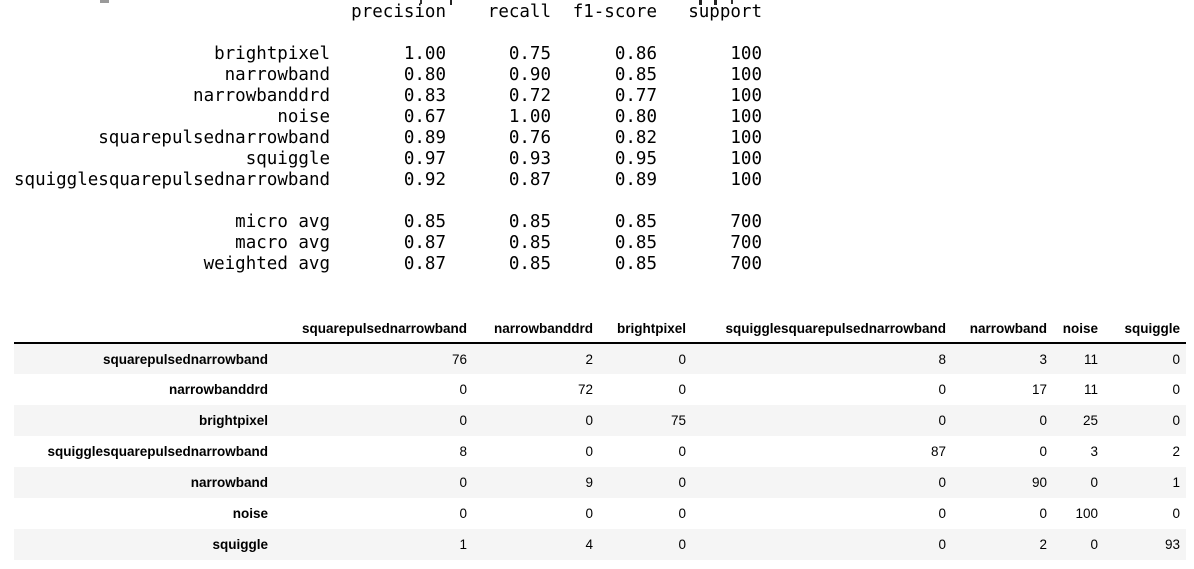  Describe the element at coordinates (1043, 359) in the screenshot. I see `matrix-cell: 3` at that location.